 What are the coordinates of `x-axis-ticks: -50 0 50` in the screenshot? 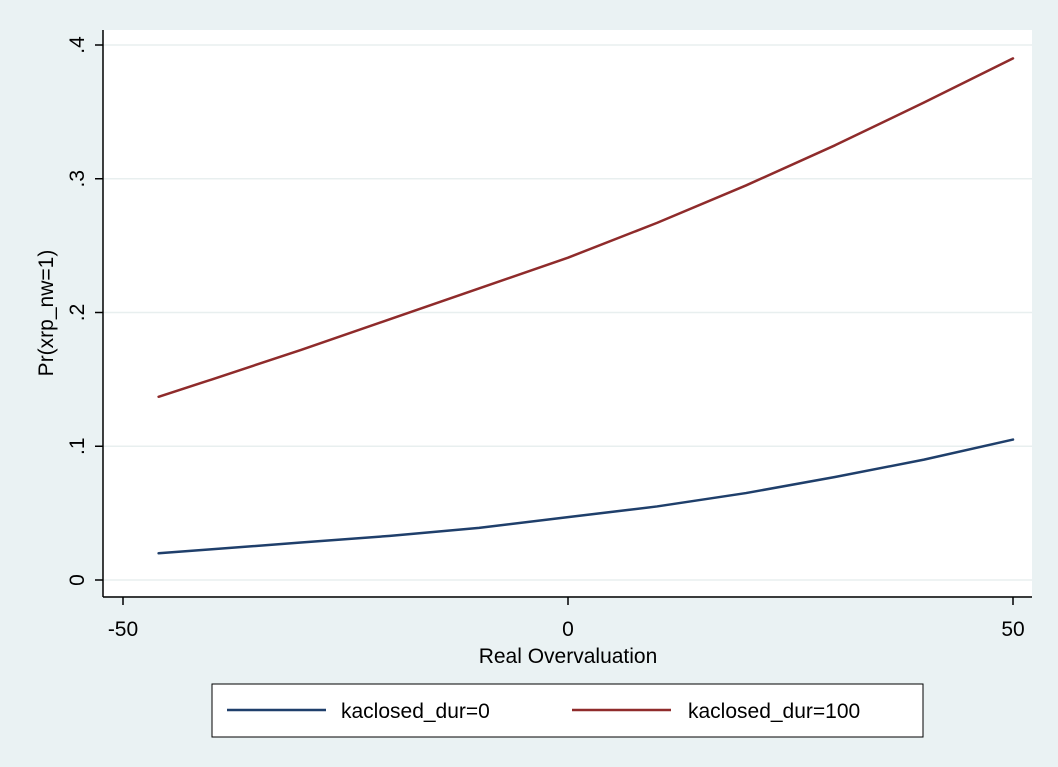 It's located at (566, 619).